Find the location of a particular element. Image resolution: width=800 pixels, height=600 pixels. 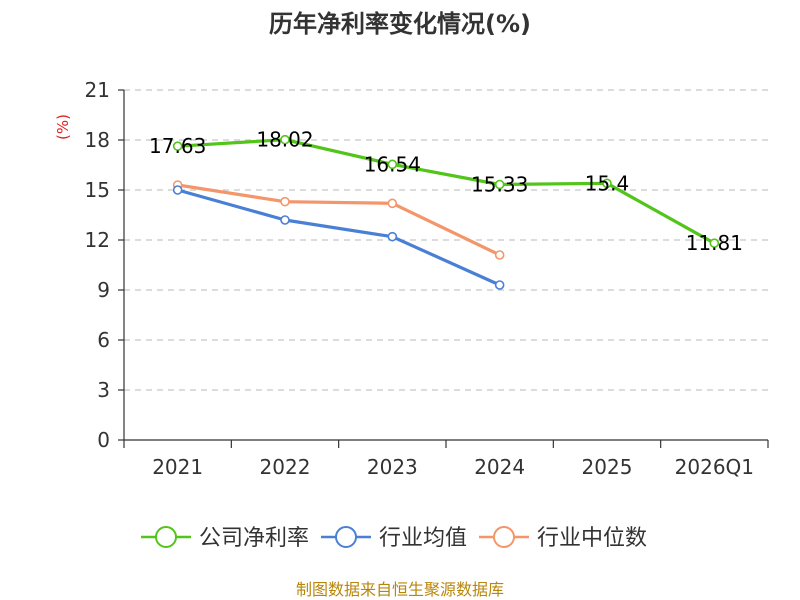

series-1-point-2024 is located at coordinates (499, 285).